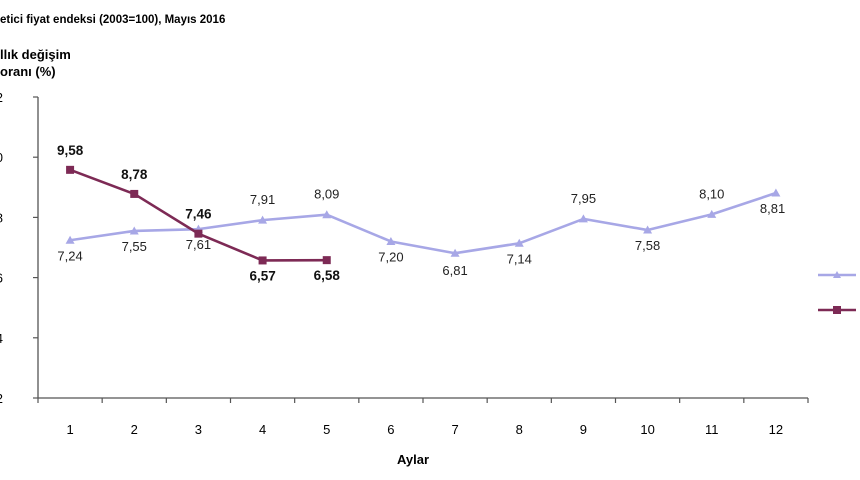  Describe the element at coordinates (198, 429) in the screenshot. I see `x-tick-label: 3` at that location.